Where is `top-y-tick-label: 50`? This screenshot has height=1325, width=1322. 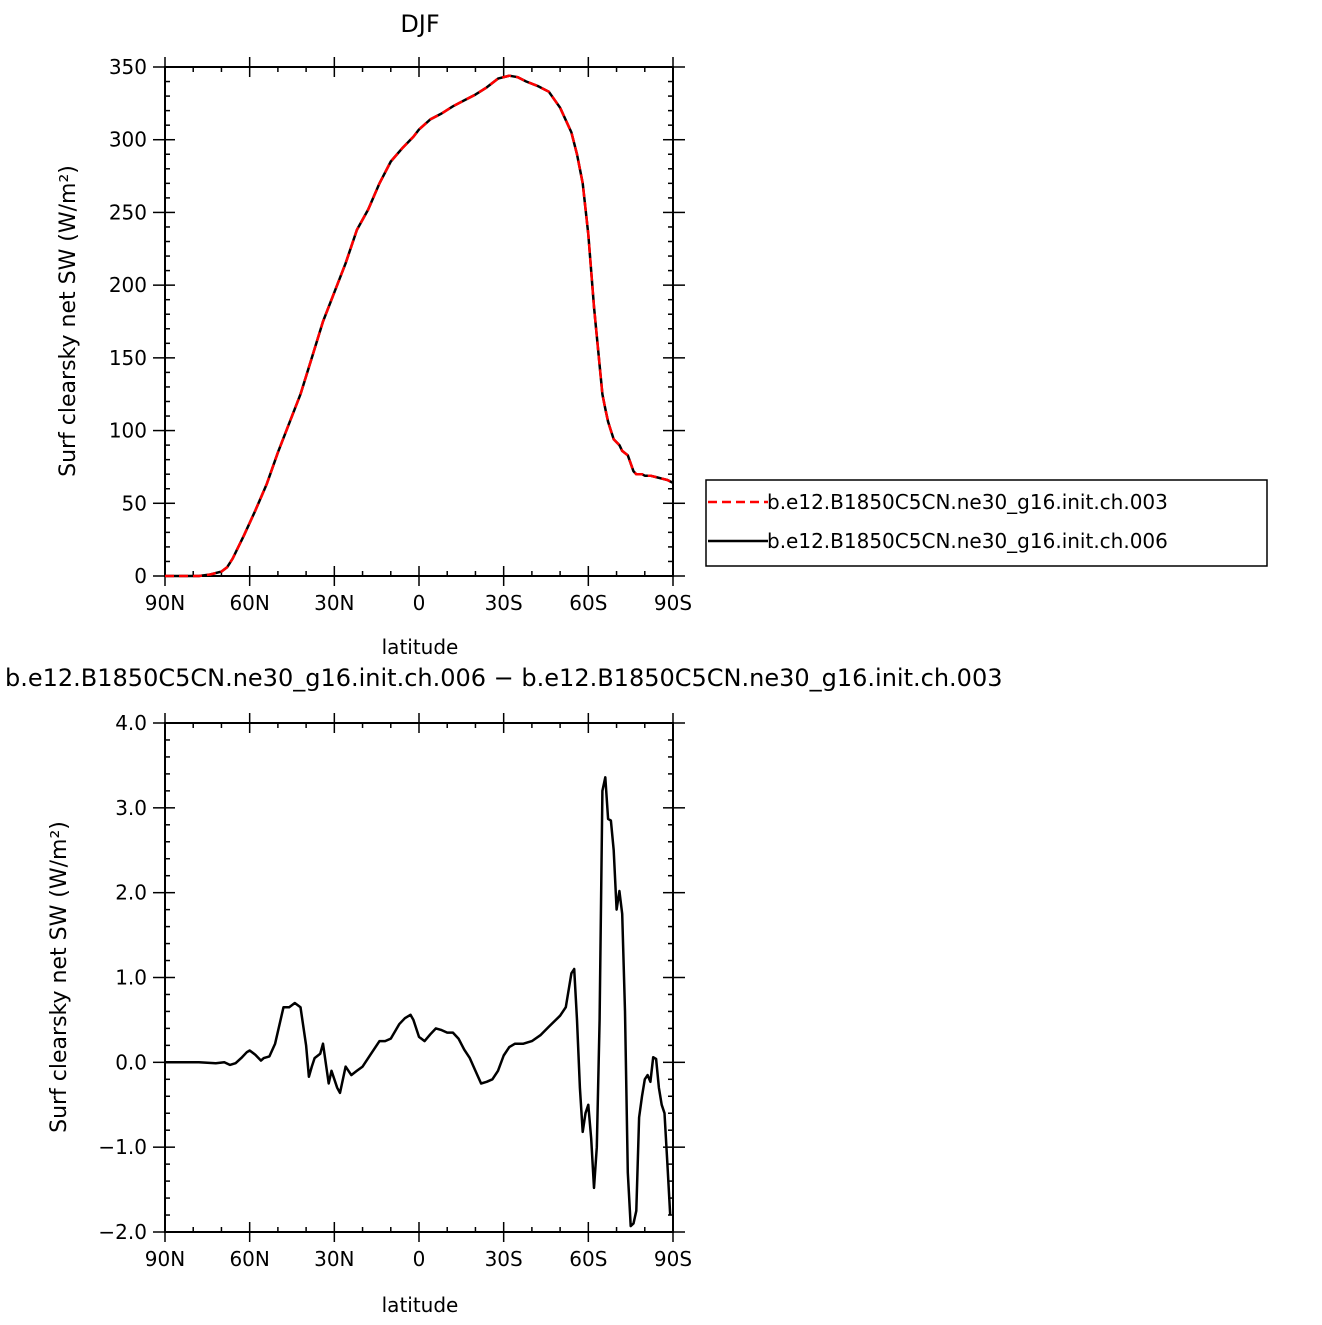 top-y-tick-label: 50 is located at coordinates (134, 503).